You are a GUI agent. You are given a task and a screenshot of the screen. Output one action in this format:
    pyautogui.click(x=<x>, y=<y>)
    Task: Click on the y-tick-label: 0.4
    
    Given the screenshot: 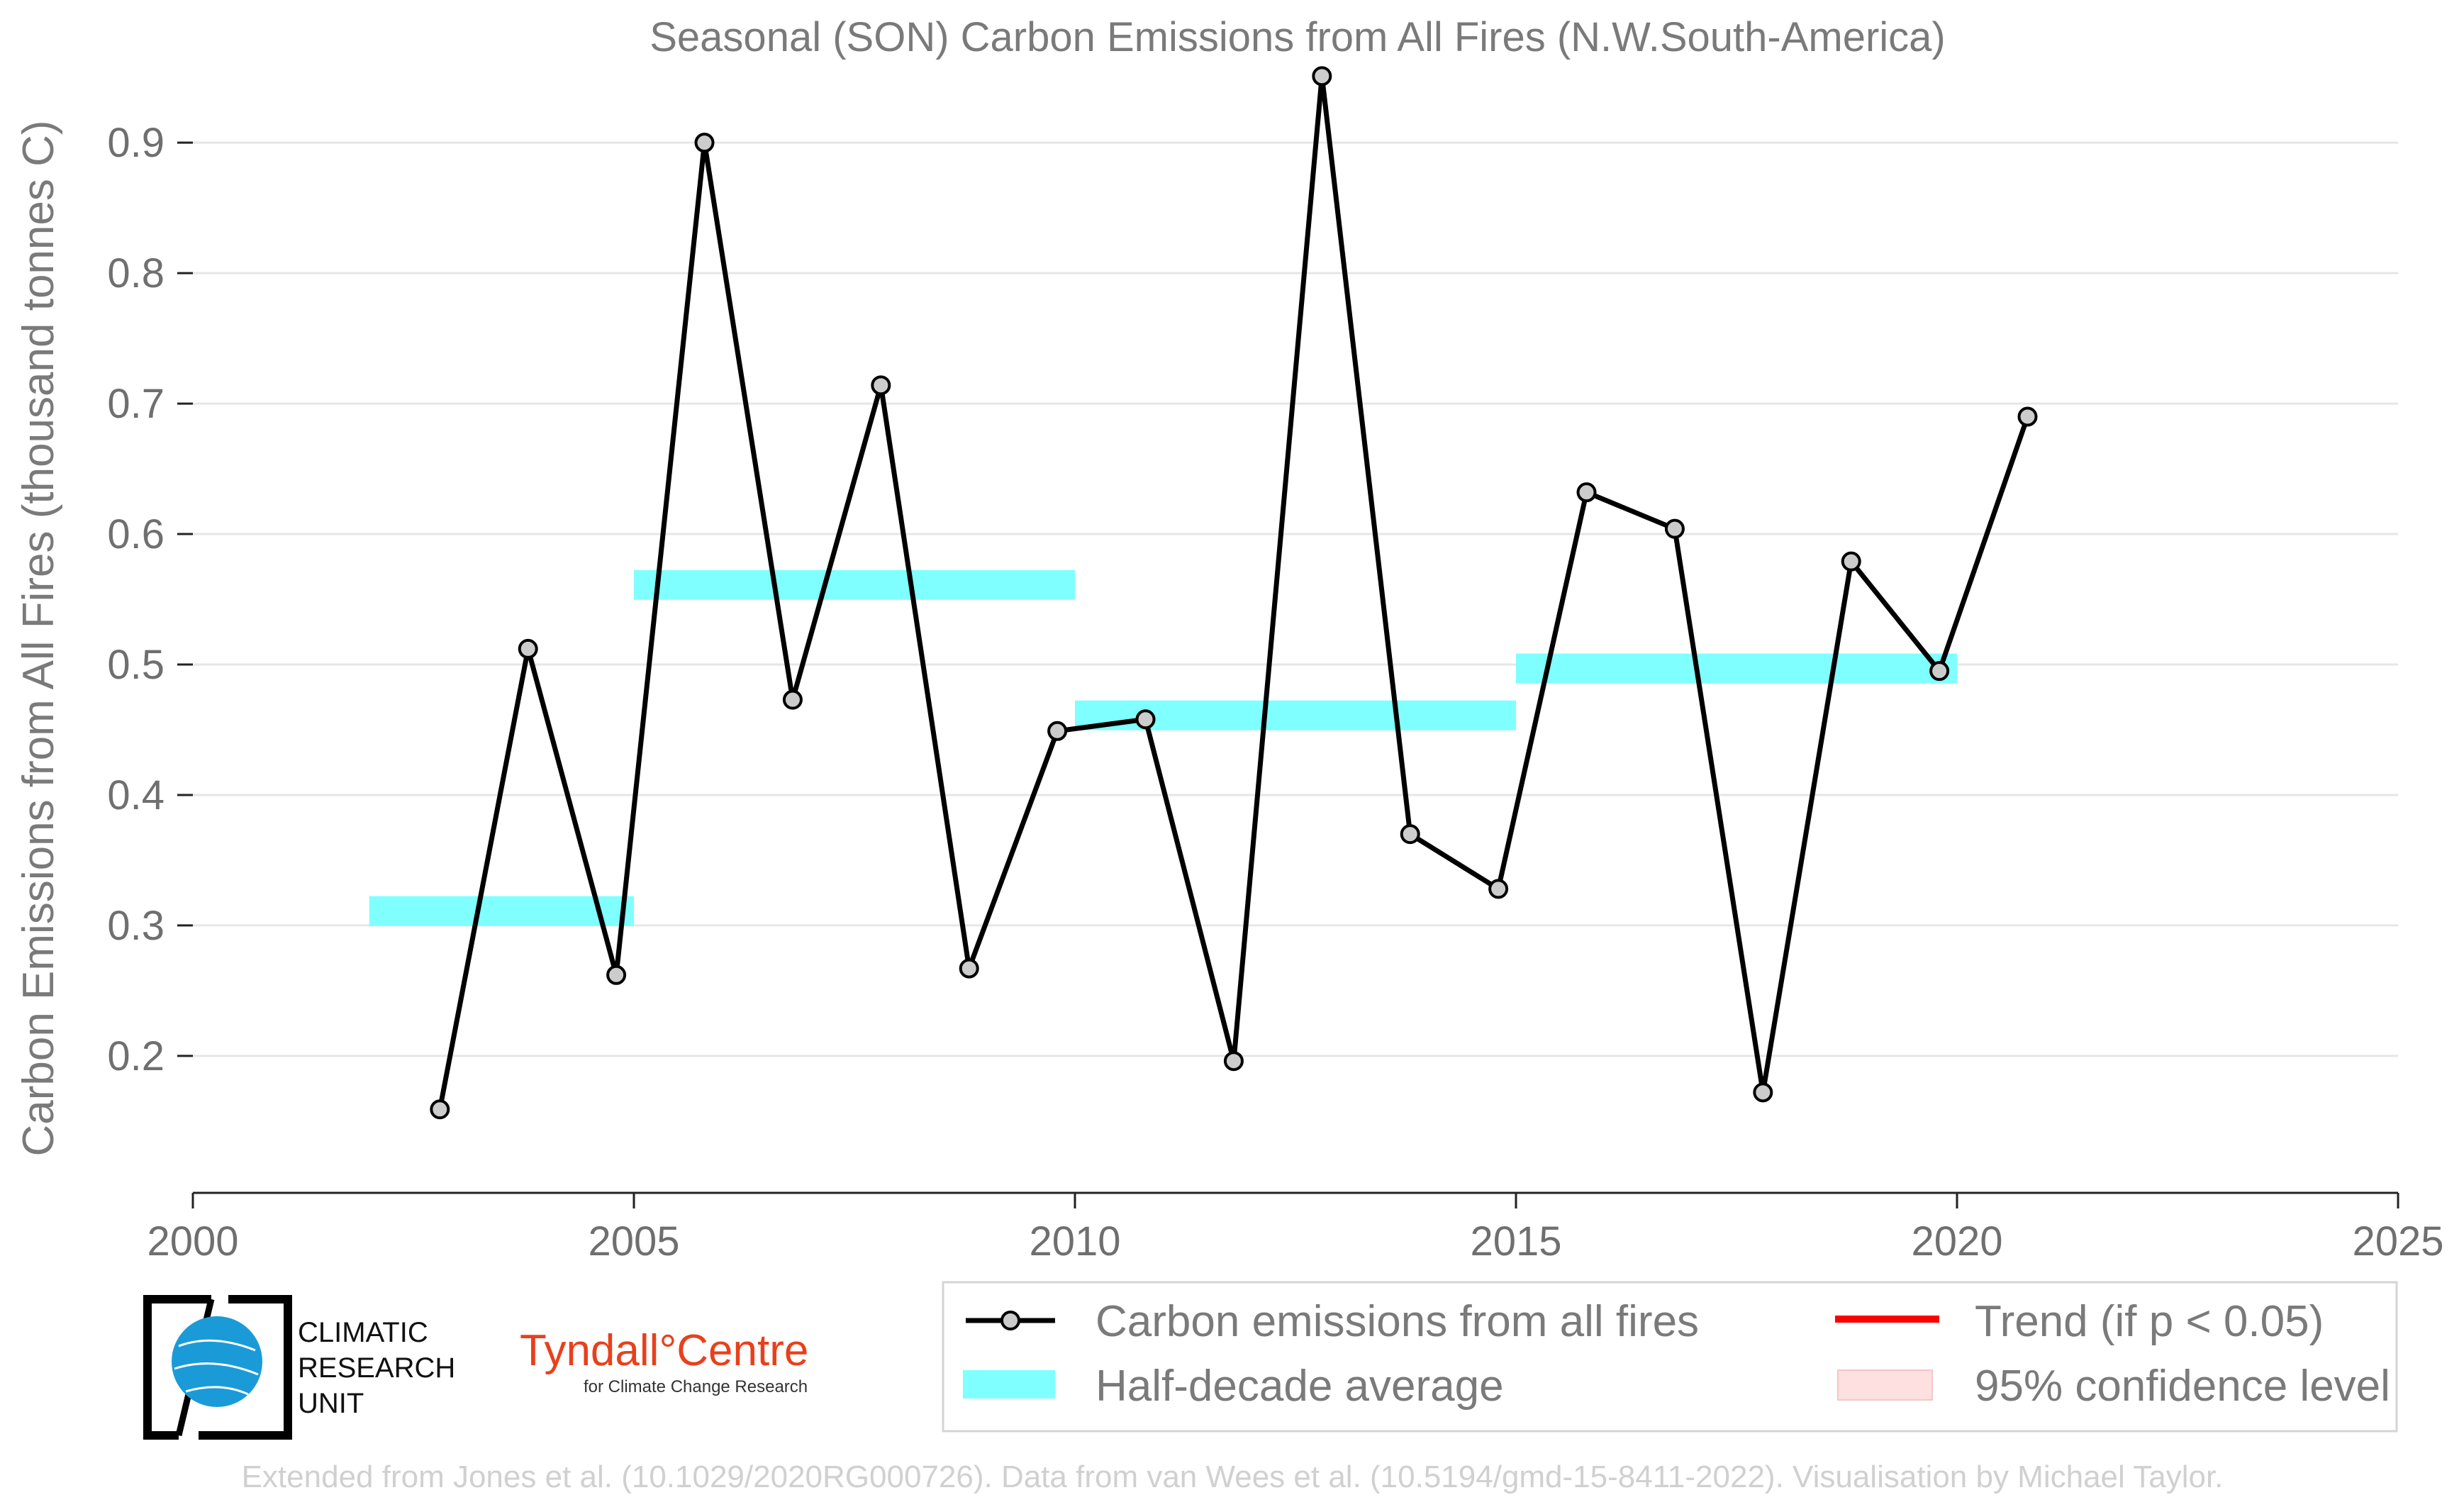 What is the action you would take?
    pyautogui.click(x=136, y=795)
    